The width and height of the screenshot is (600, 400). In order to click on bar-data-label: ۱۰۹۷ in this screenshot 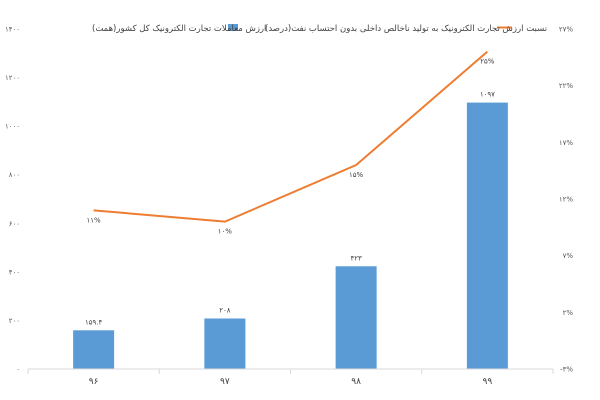, I will do `click(487, 95)`.